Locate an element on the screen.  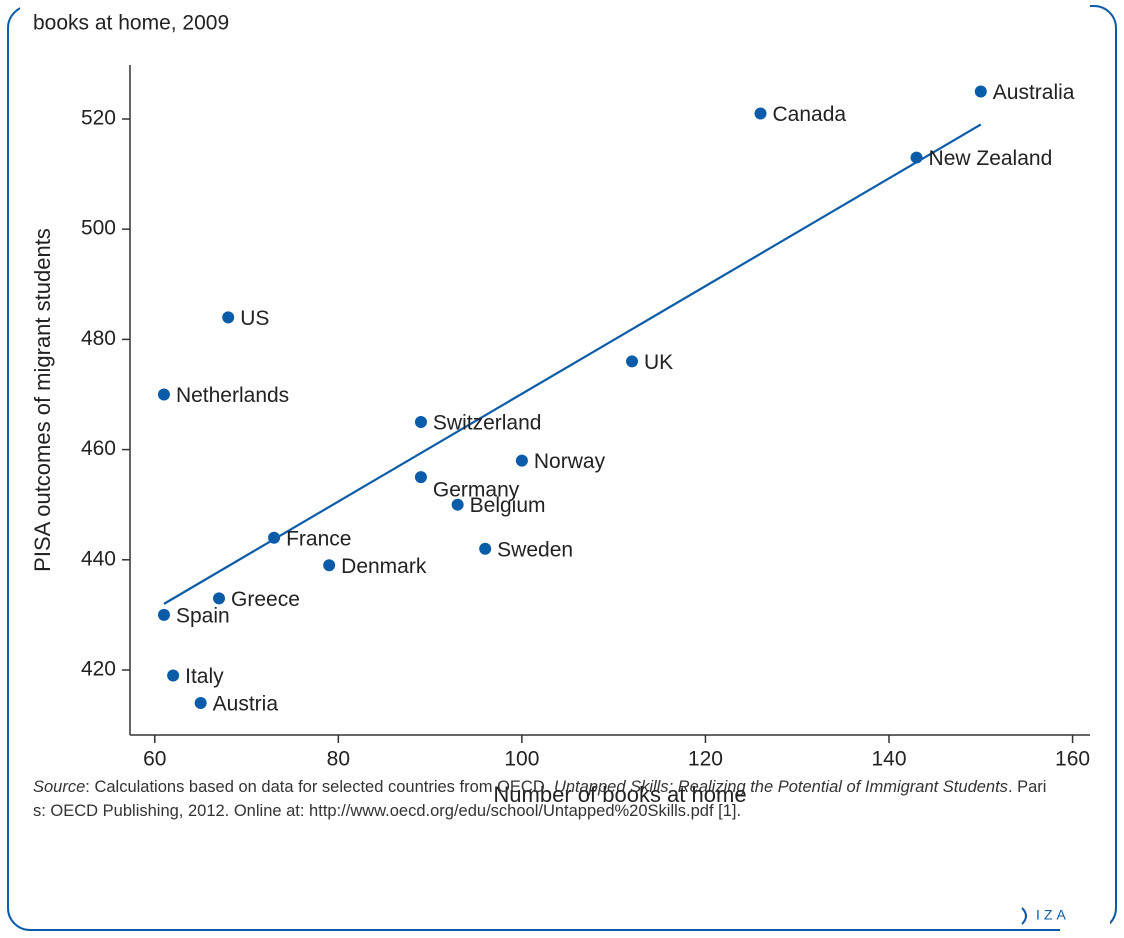
point-label: Italy is located at coordinates (204, 676).